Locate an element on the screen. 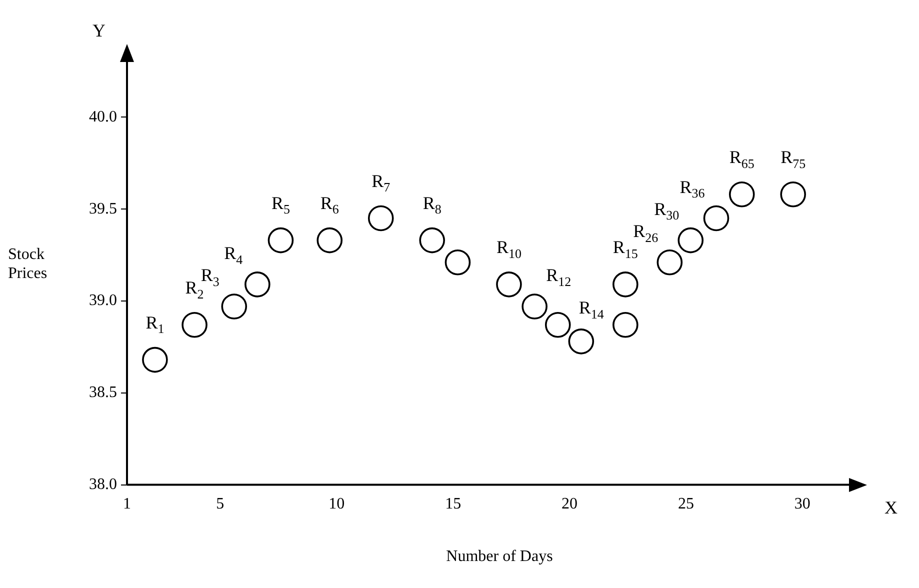 This screenshot has width=919, height=588. text: Y is located at coordinates (99, 30).